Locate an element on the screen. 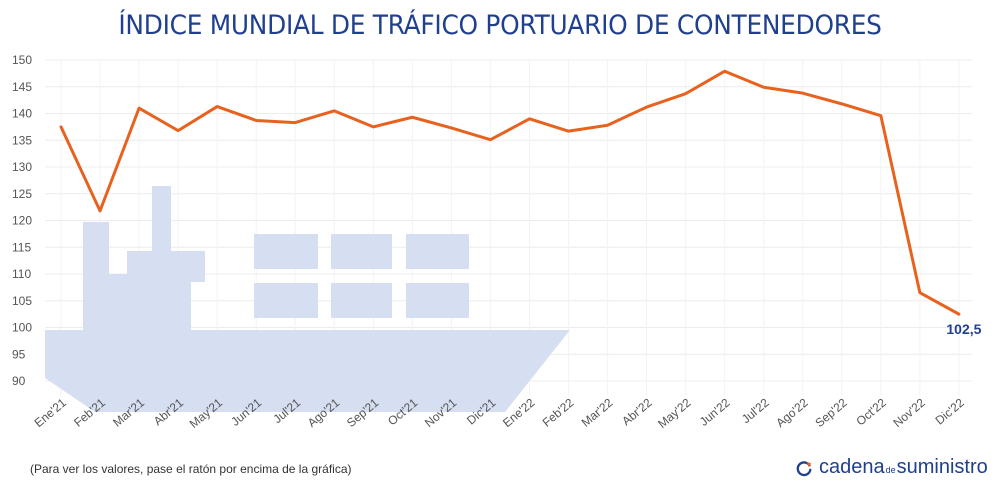 This screenshot has height=500, width=1000. x-tick-label: Feb'22 is located at coordinates (558, 412).